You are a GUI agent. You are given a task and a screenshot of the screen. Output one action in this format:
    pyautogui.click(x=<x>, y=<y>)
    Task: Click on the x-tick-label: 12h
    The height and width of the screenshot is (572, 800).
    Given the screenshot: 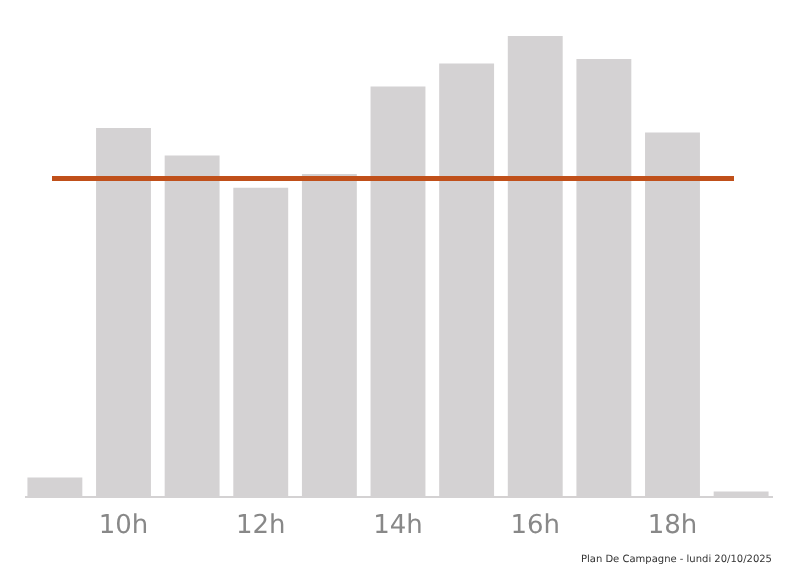 What is the action you would take?
    pyautogui.click(x=260, y=526)
    